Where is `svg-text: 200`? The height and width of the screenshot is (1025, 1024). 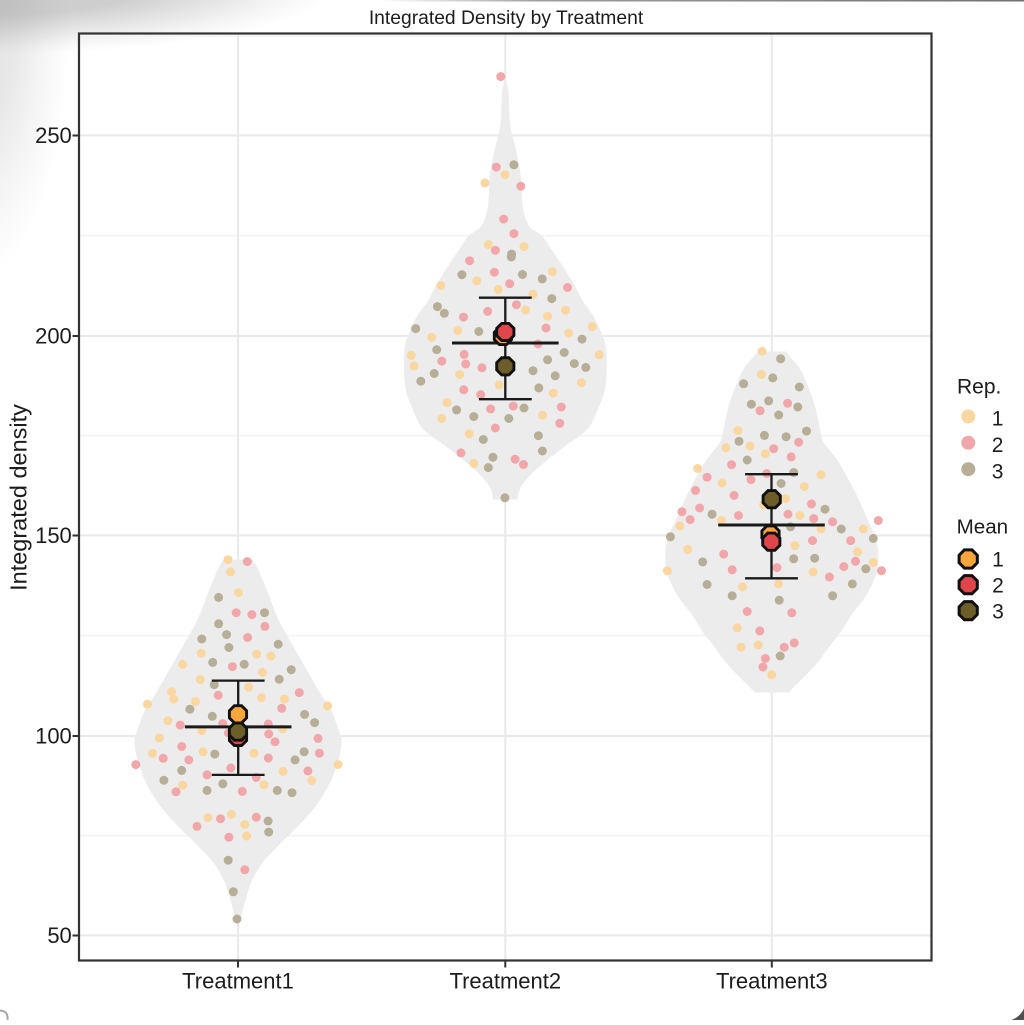
svg-text: 200 is located at coordinates (53, 336).